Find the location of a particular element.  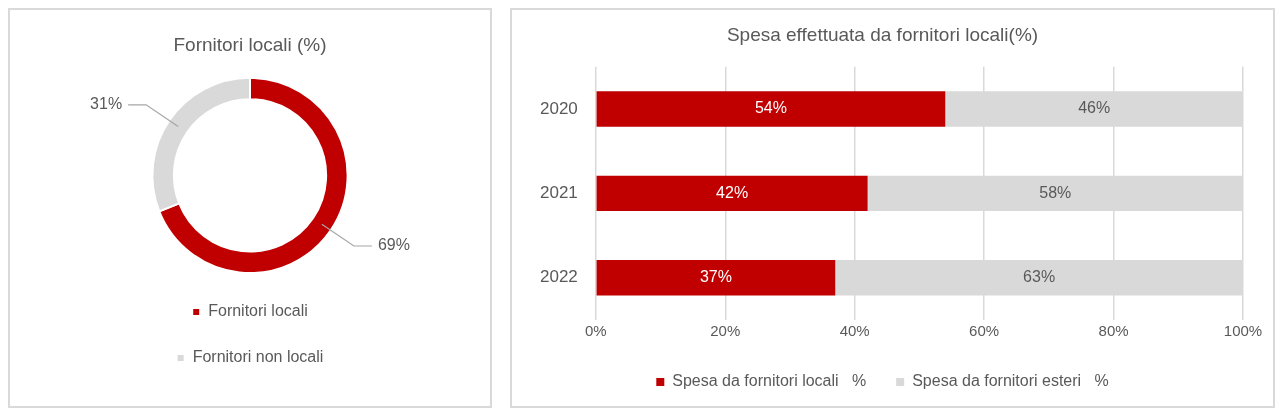

legend-label: Spesa da fornitori locali % is located at coordinates (769, 381).